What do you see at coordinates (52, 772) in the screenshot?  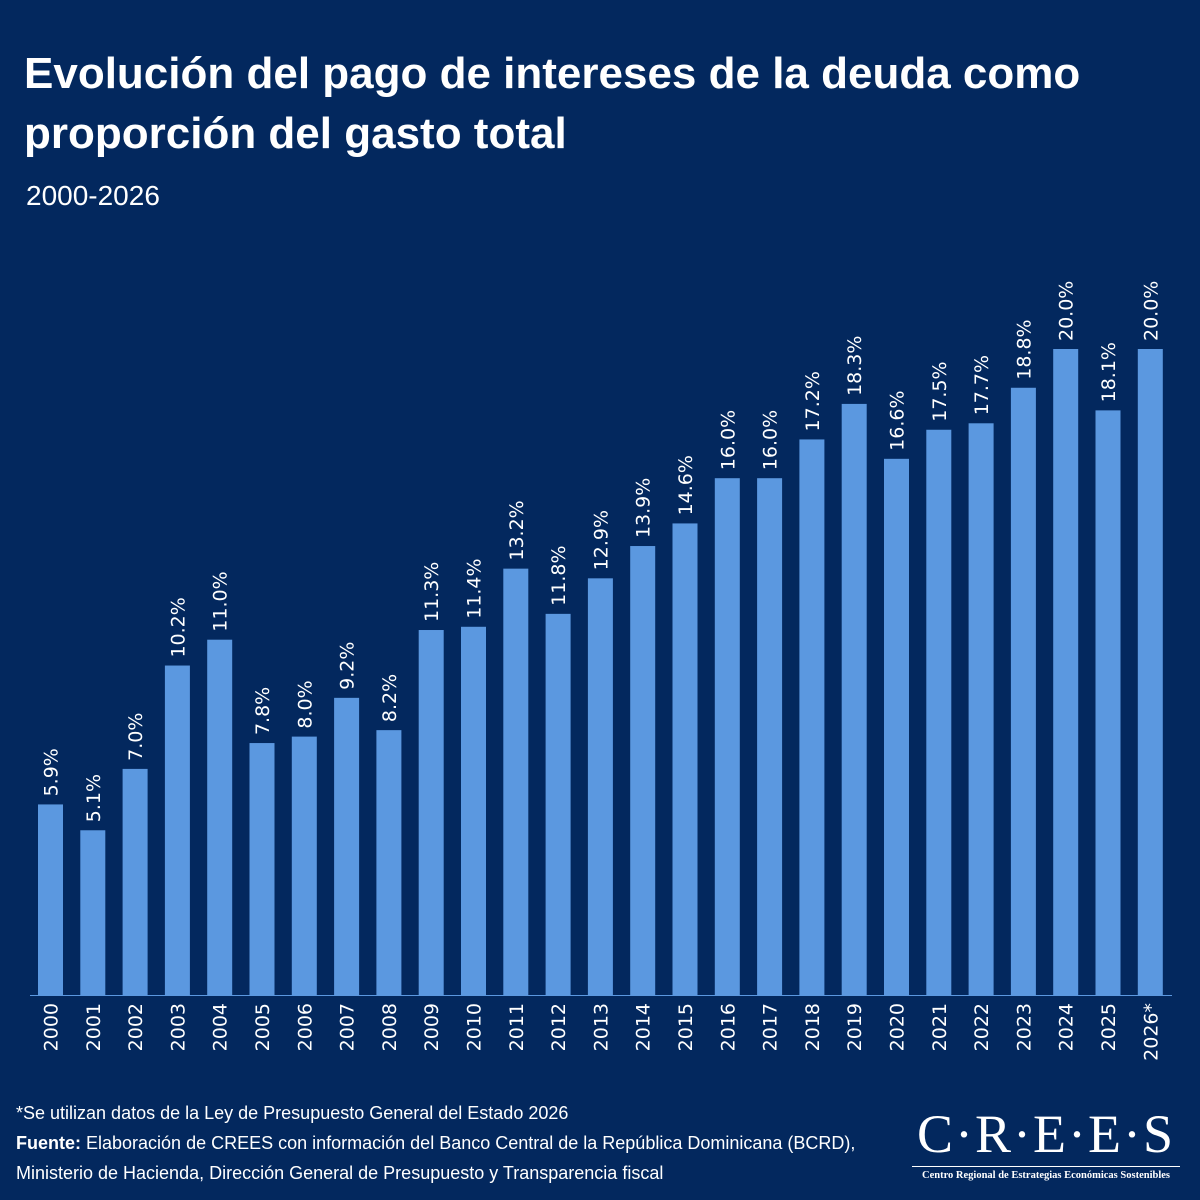 I see `value-label: 5.9%` at bounding box center [52, 772].